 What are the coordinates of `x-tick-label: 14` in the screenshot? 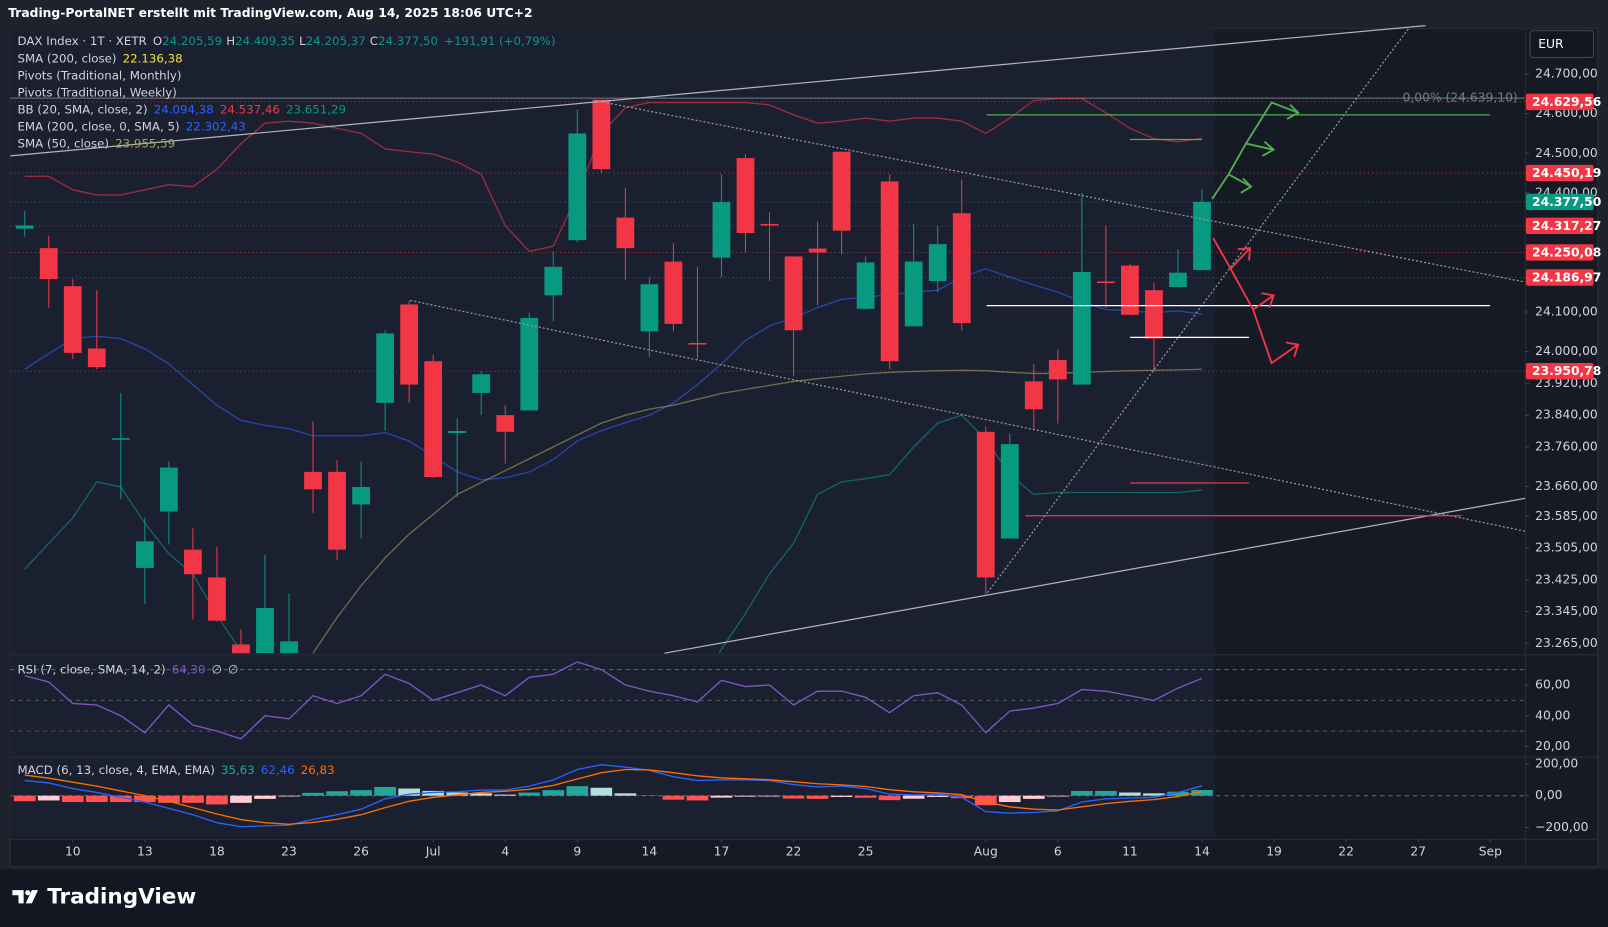 It's located at (650, 852).